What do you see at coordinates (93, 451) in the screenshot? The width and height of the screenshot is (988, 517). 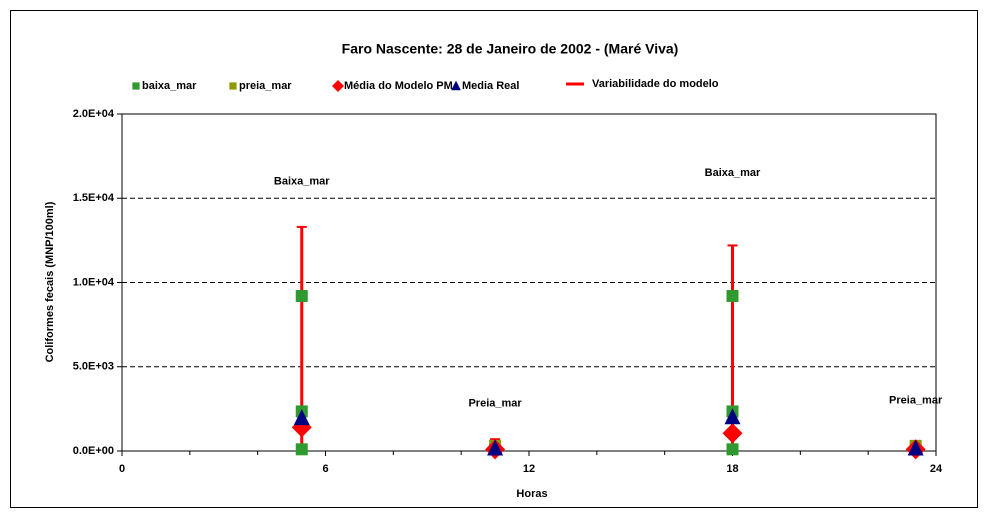 I see `y-tick-label: 0.0E+00` at bounding box center [93, 451].